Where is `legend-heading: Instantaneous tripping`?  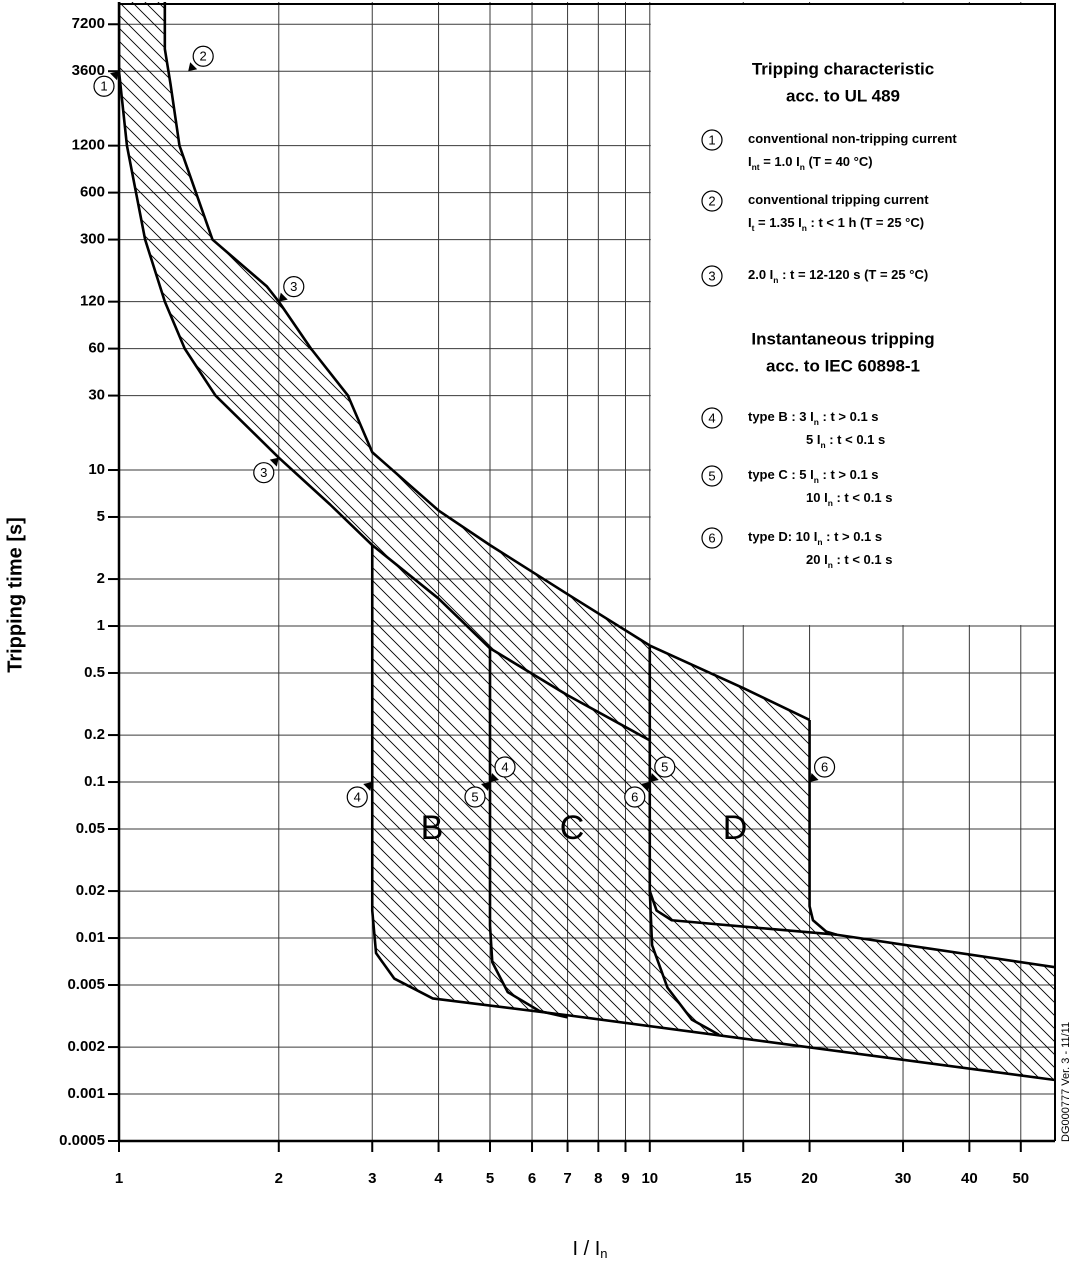
legend-heading: Instantaneous tripping is located at coordinates (842, 338).